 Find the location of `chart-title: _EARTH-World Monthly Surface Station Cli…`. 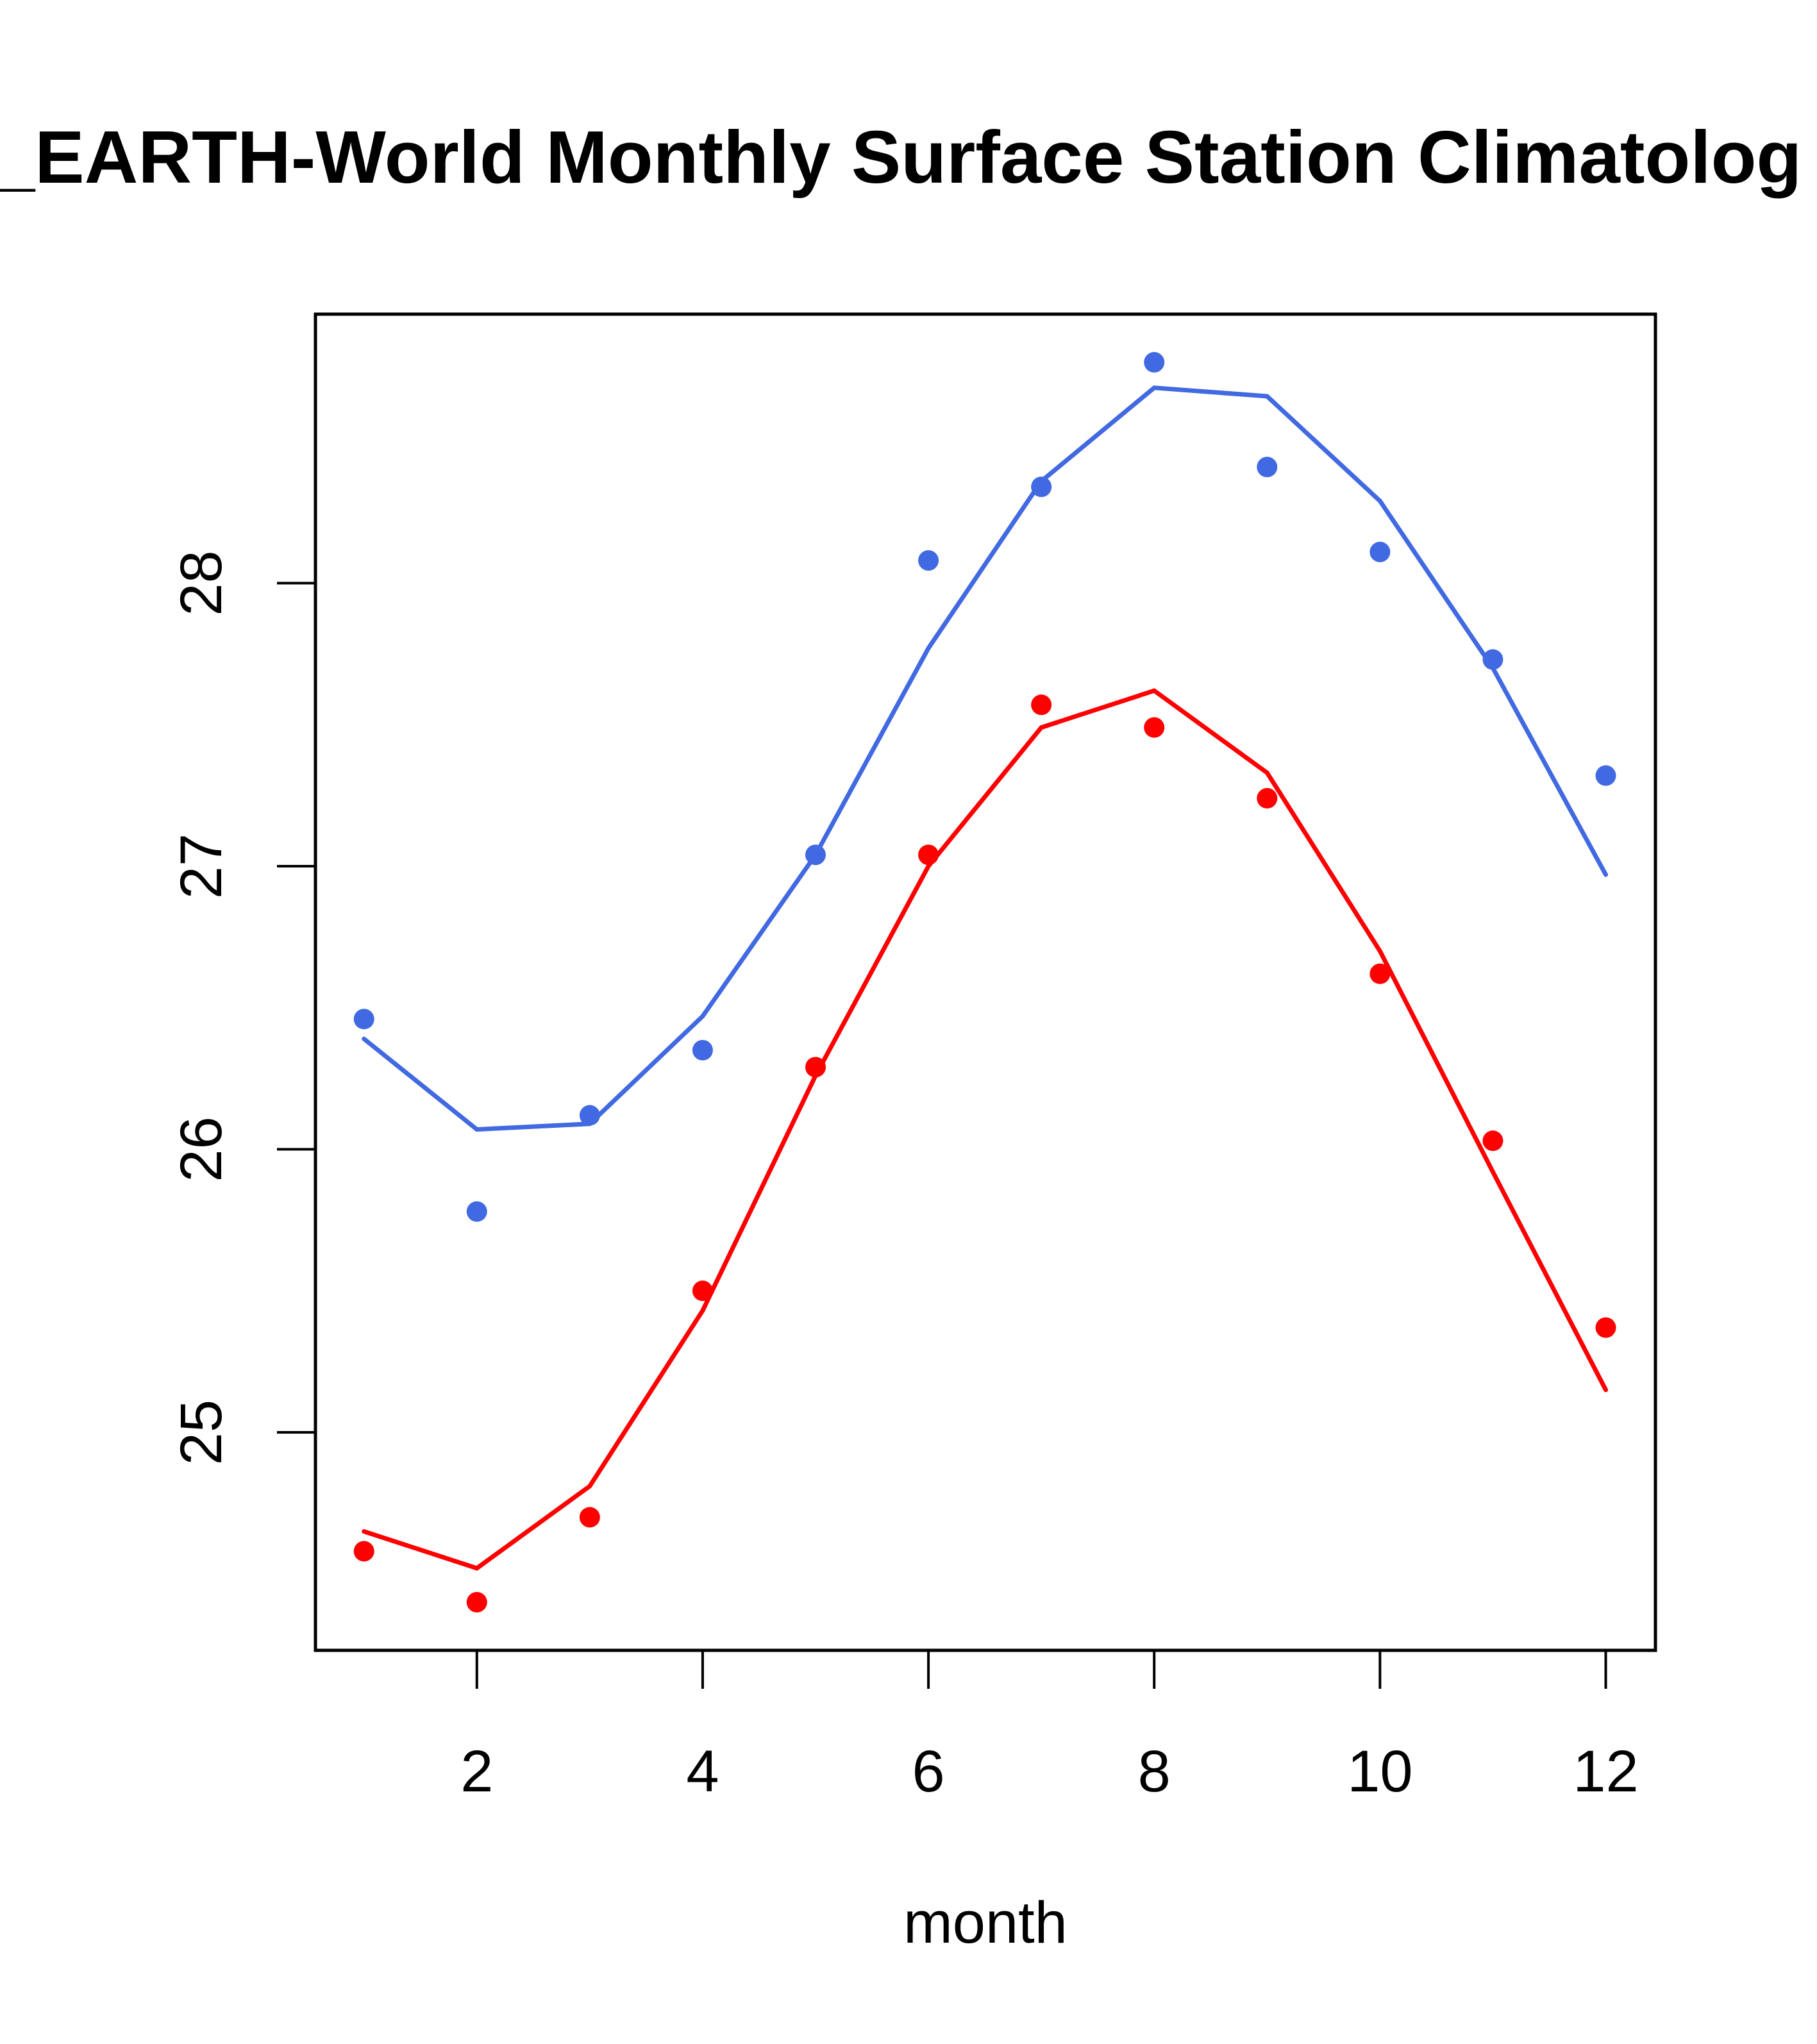

chart-title: _EARTH-World Monthly Surface Station Cli… is located at coordinates (901, 157).